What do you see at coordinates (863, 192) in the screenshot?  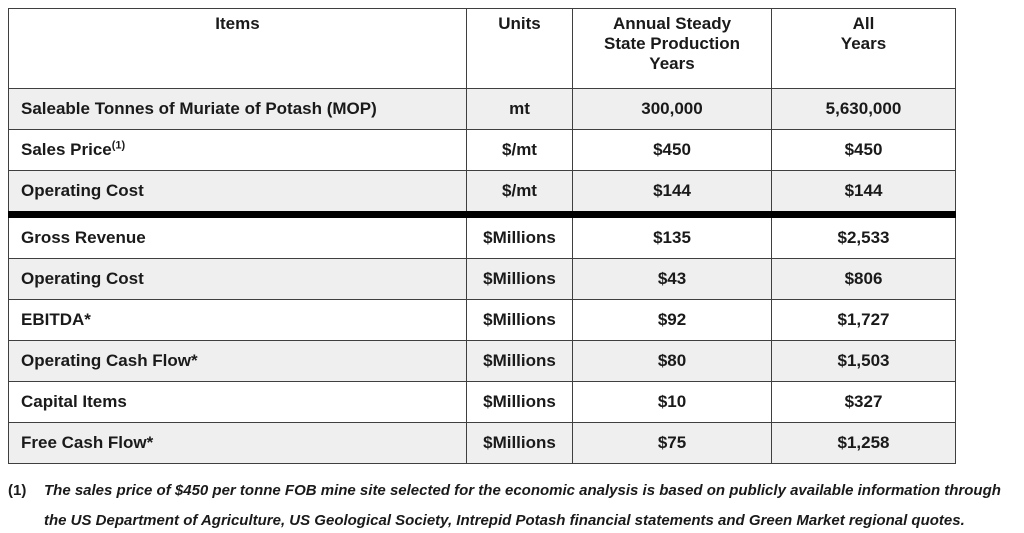 I see `cell-all: $144` at bounding box center [863, 192].